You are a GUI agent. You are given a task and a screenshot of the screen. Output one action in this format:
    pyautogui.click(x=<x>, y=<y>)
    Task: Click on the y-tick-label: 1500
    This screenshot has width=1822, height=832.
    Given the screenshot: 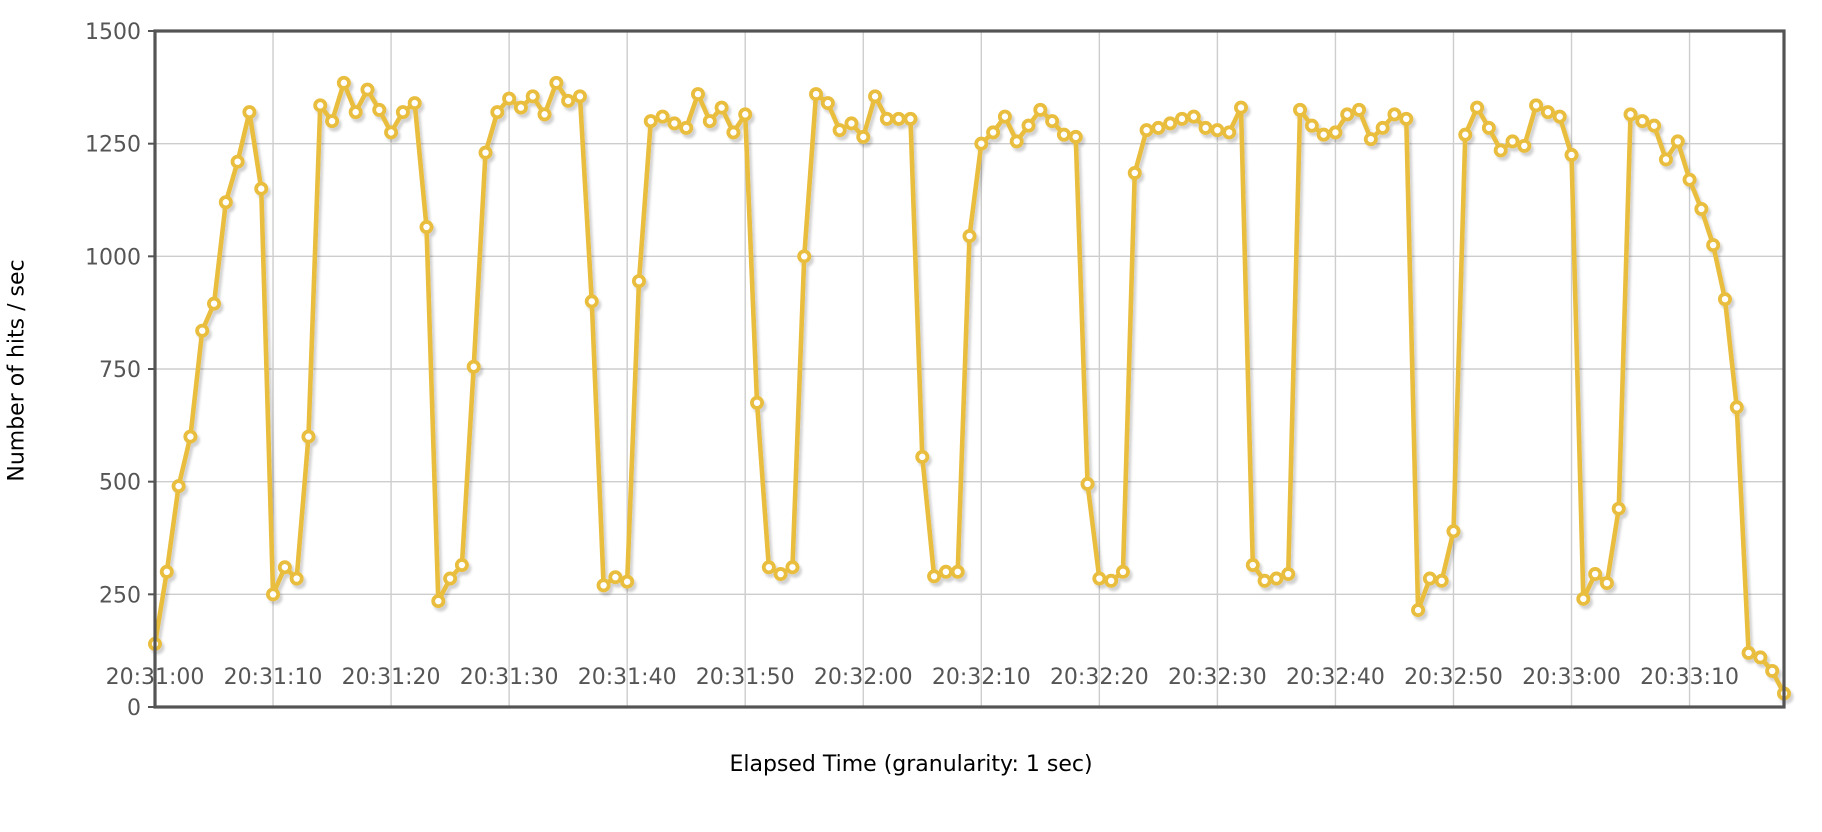 What is the action you would take?
    pyautogui.click(x=113, y=32)
    